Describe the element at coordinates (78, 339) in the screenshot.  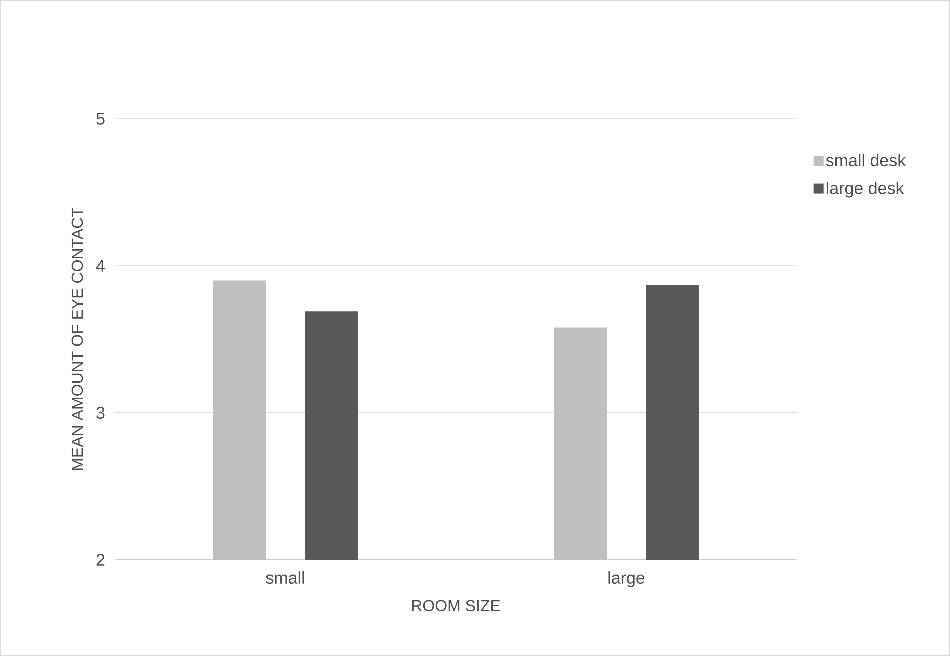
I see `y-axis-title: MEAN AMOUNT OF EYE CONTACT` at that location.